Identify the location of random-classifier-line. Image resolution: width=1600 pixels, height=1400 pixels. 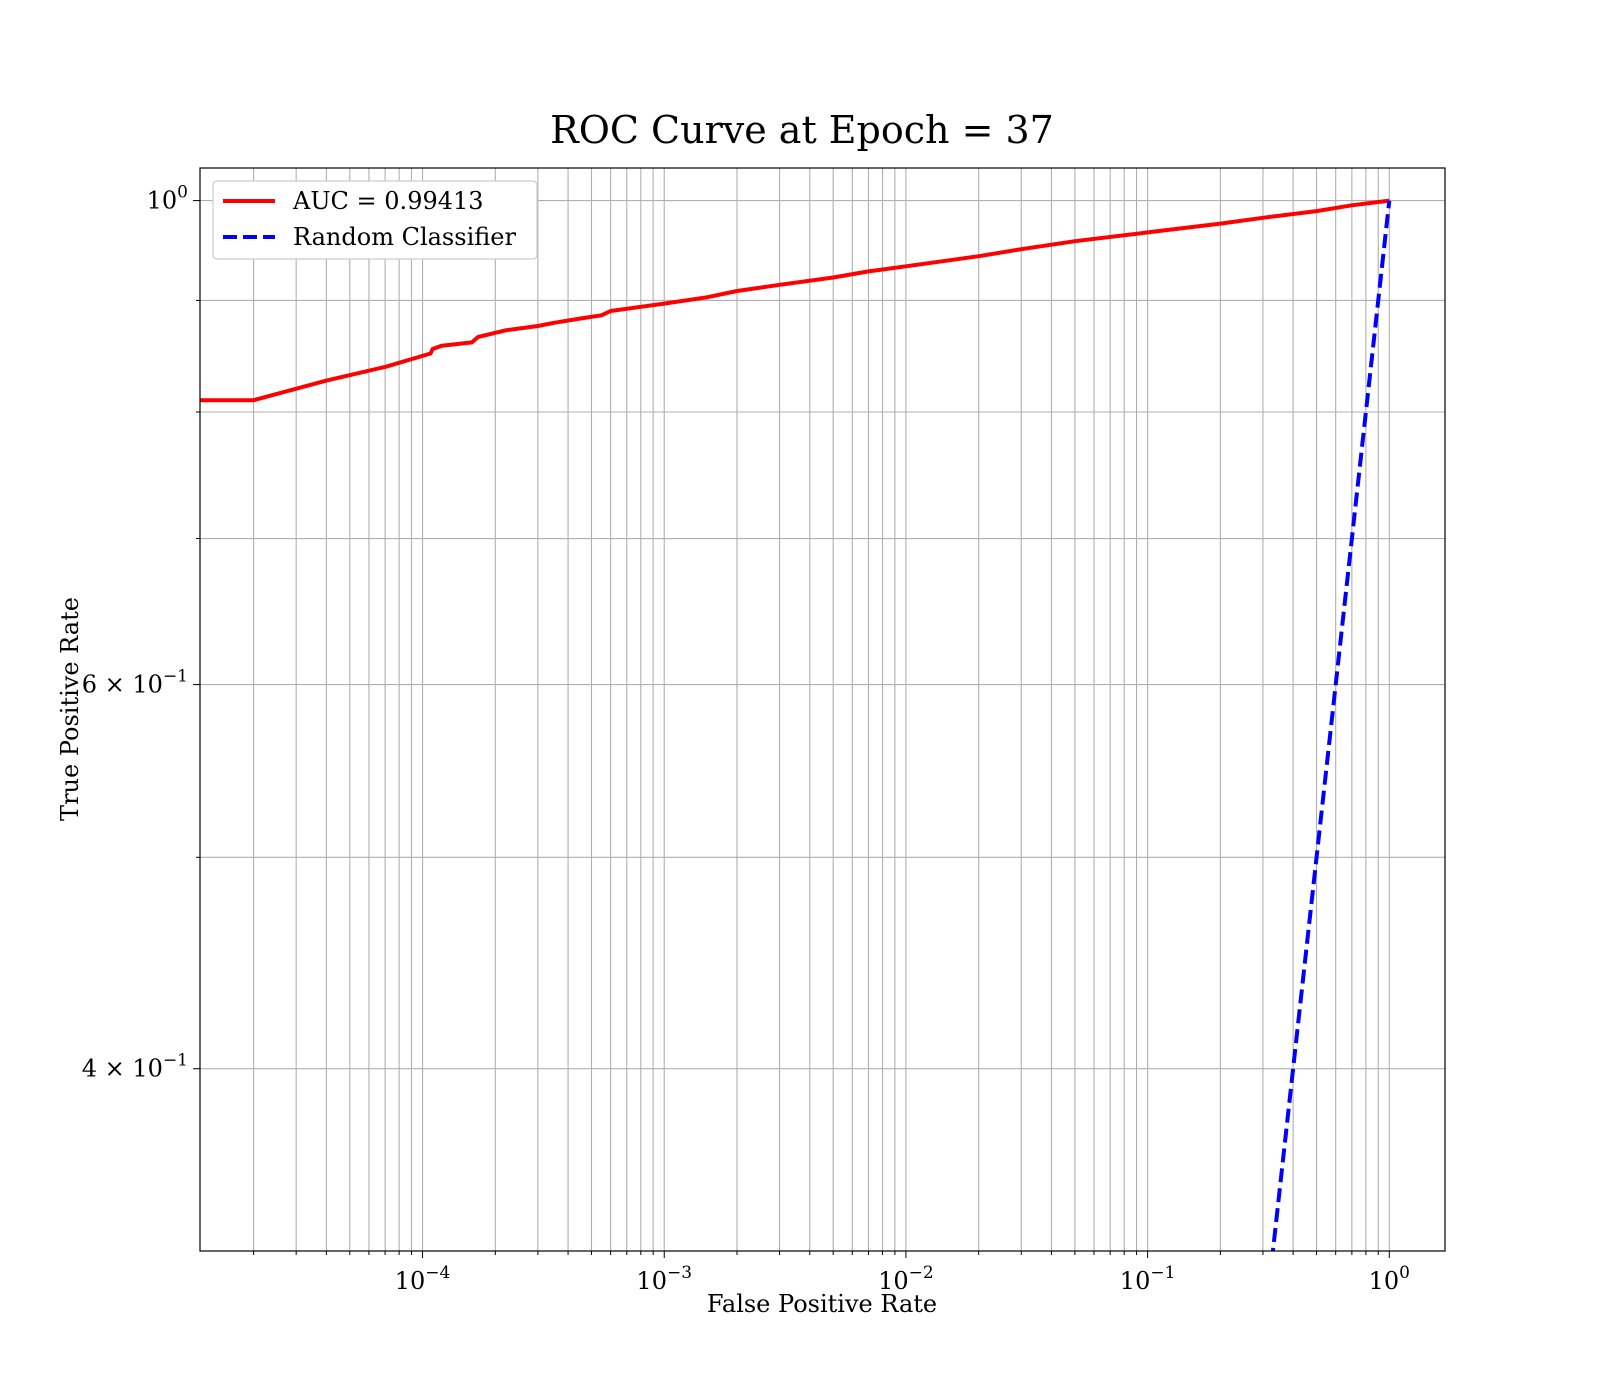
(1331, 725).